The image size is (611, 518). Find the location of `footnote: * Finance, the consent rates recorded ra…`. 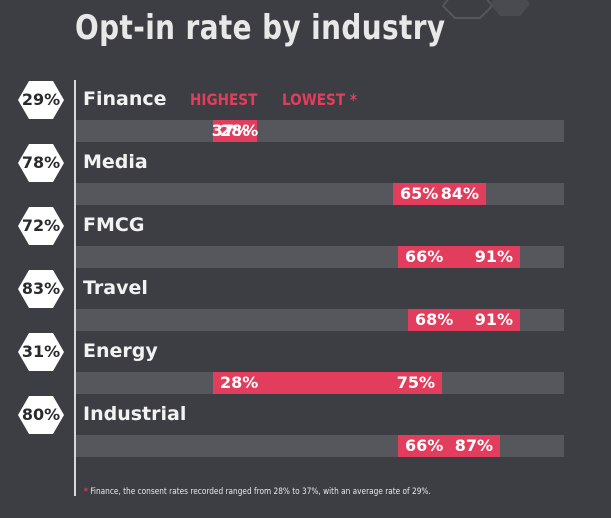

footnote: * Finance, the consent rates recorded ra… is located at coordinates (257, 492).